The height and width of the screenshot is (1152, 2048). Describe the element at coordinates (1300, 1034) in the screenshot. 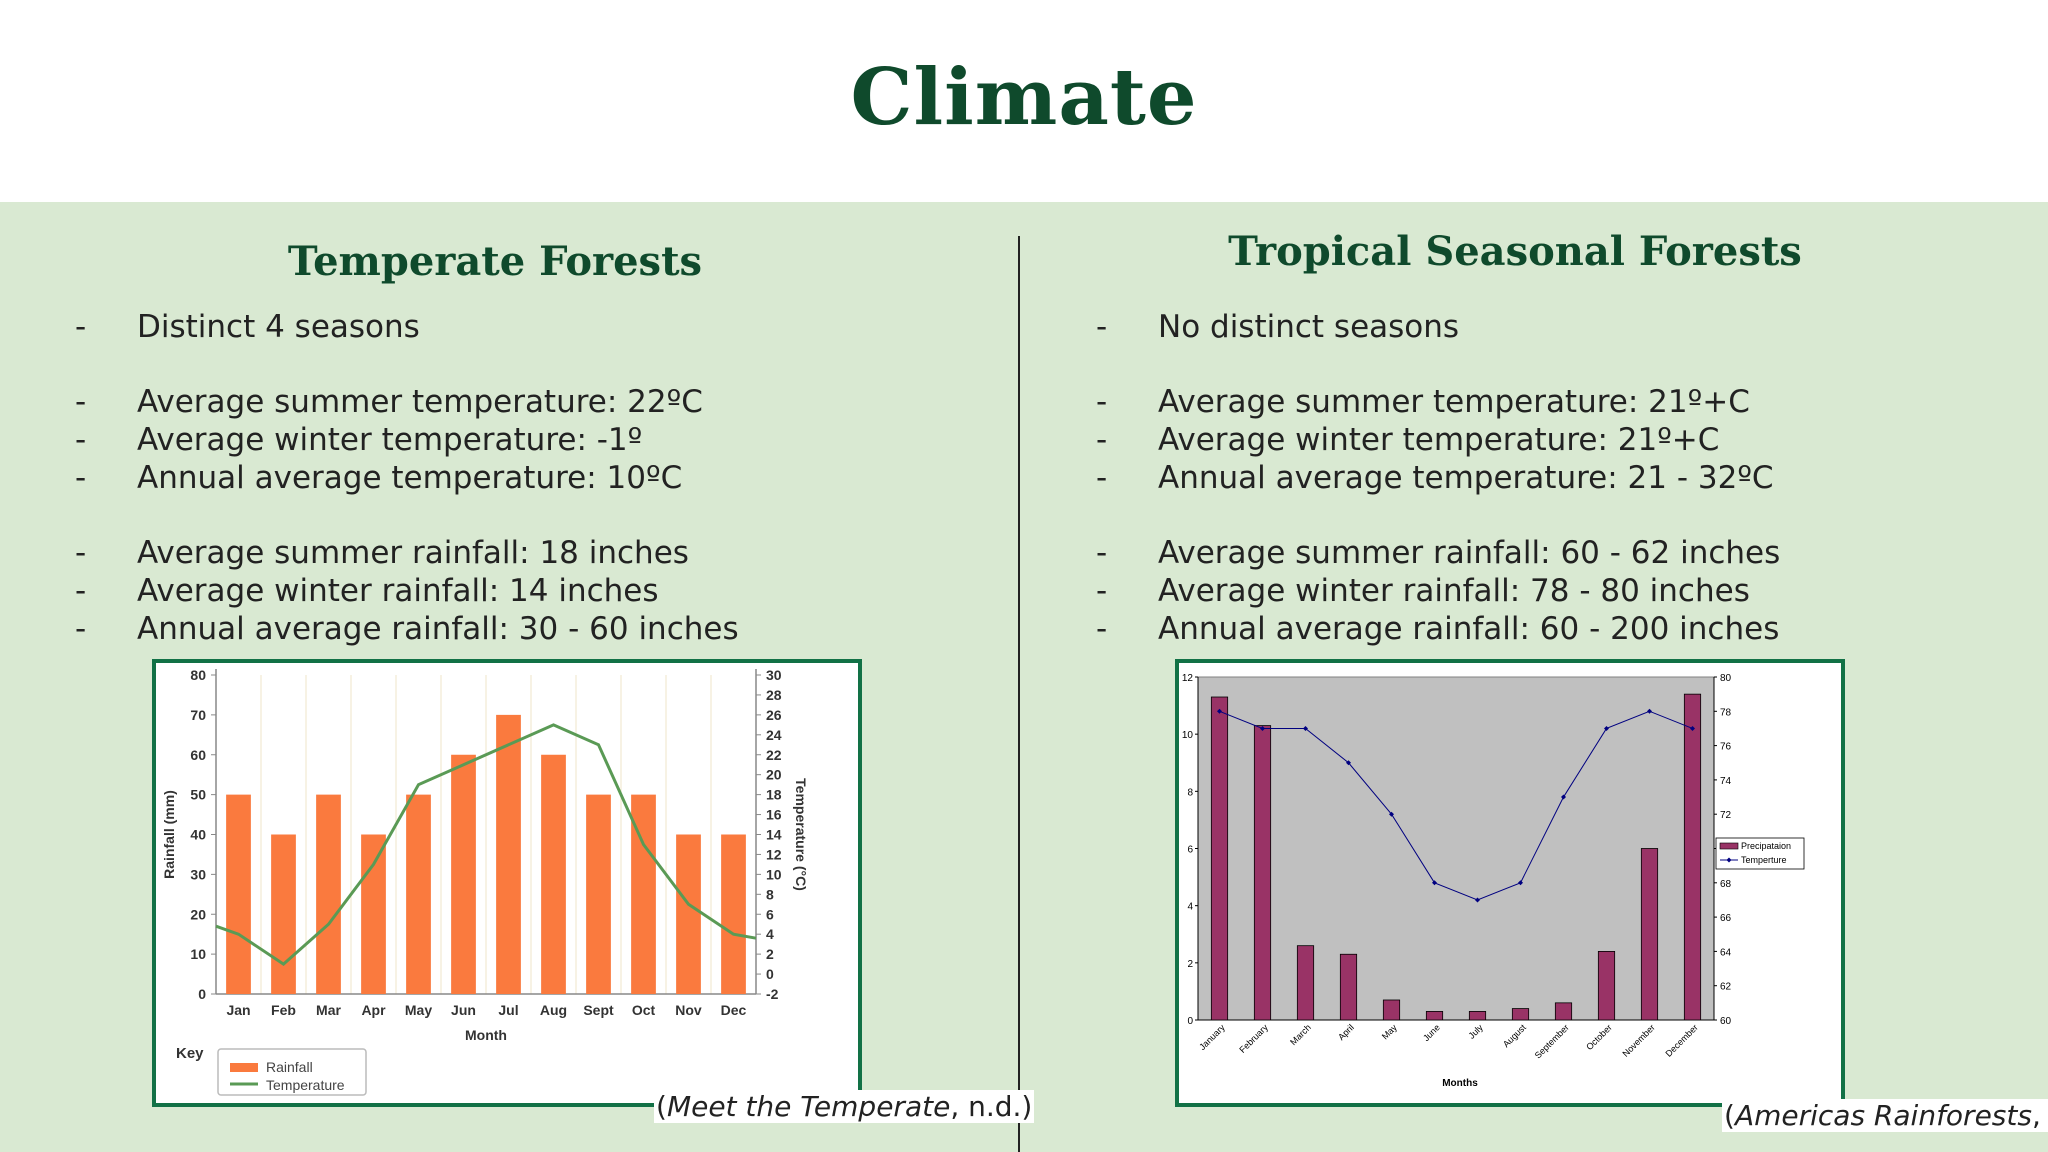

I see `x-tick-label: March` at that location.